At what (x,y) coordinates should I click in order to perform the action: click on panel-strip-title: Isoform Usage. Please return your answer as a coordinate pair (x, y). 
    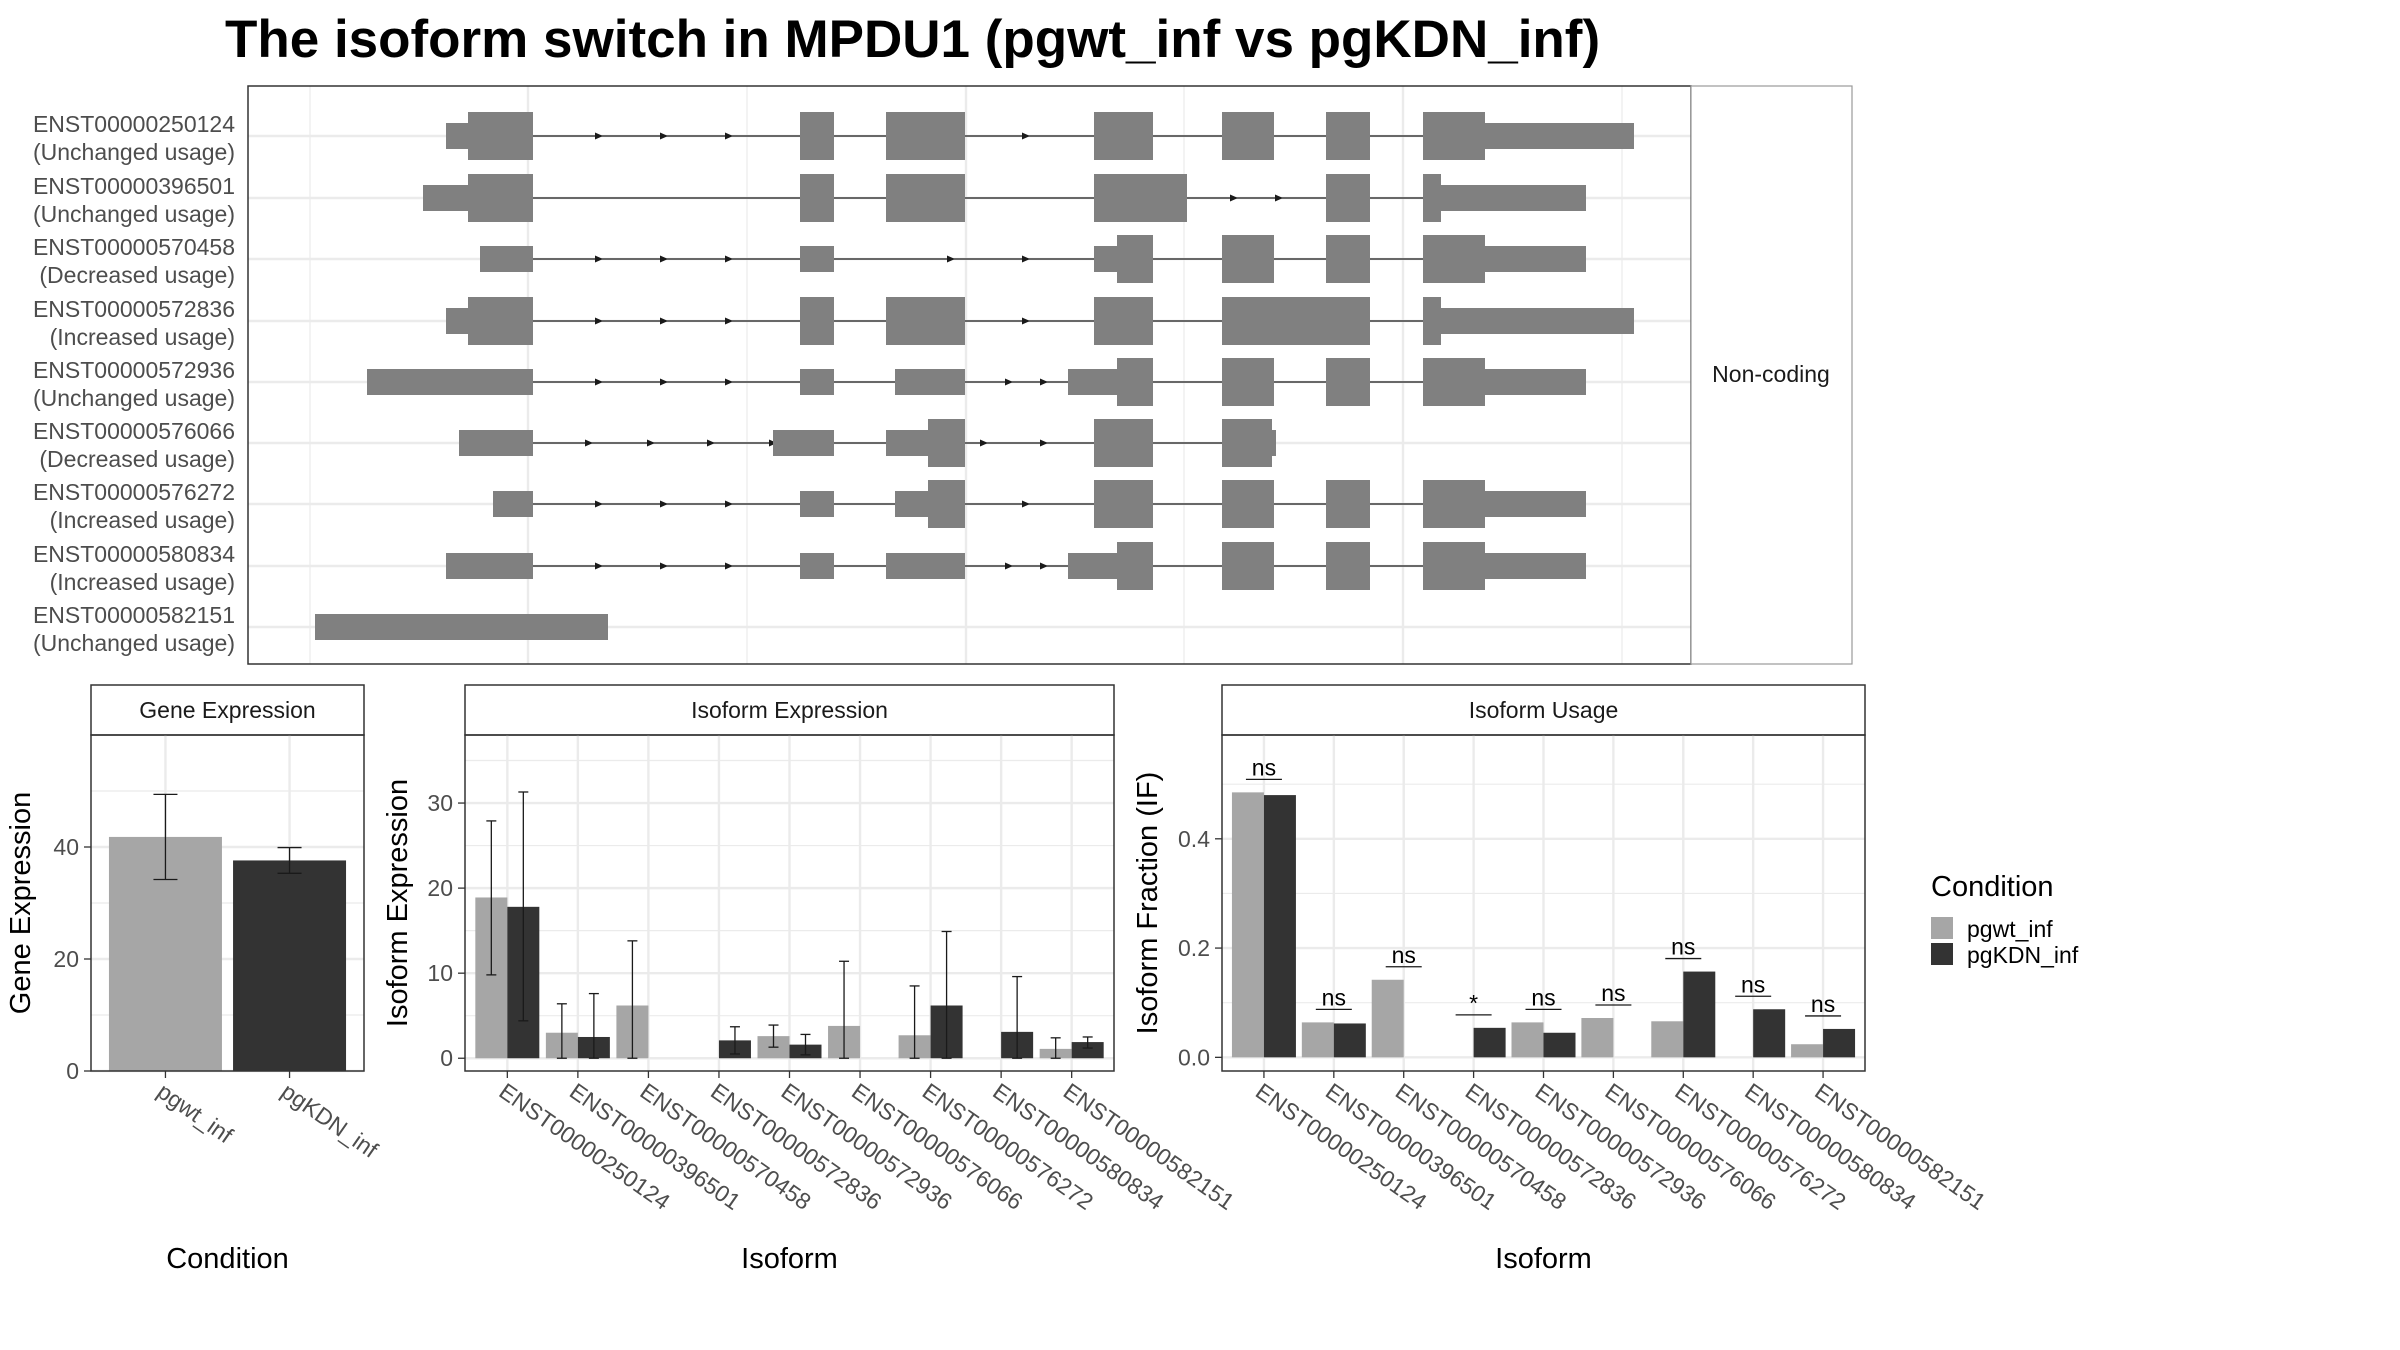
    Looking at the image, I should click on (1544, 710).